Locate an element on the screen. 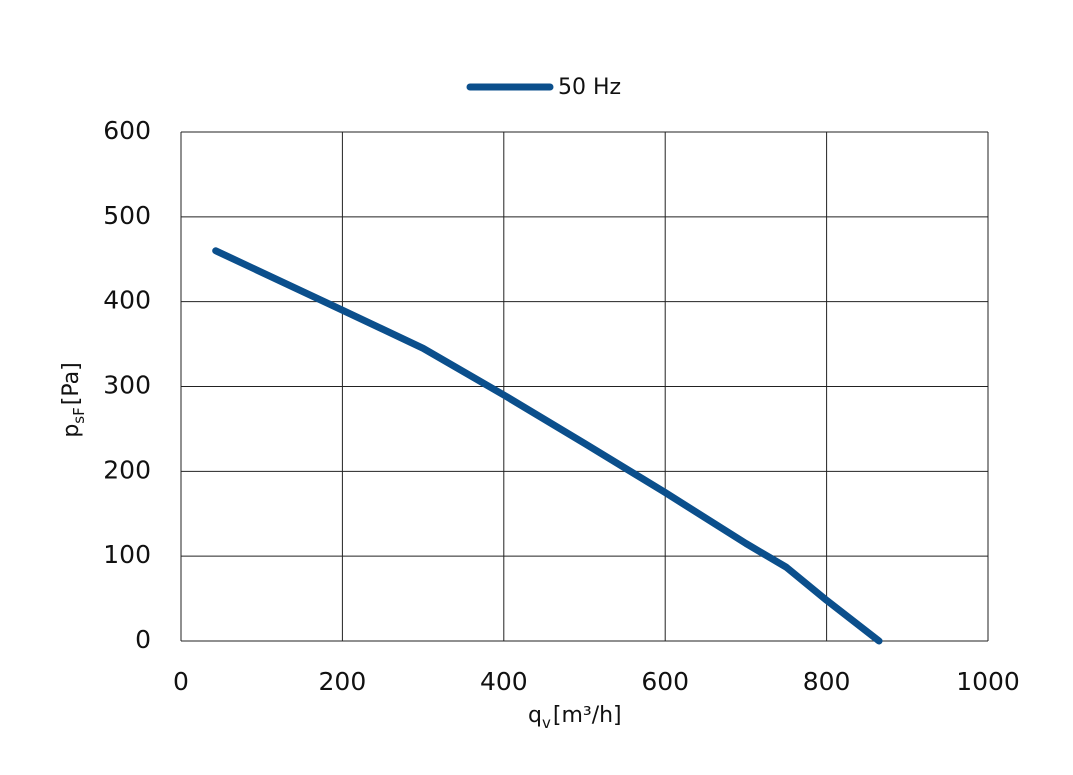 The image size is (1073, 775). y-tick-label: 600 is located at coordinates (127, 130).